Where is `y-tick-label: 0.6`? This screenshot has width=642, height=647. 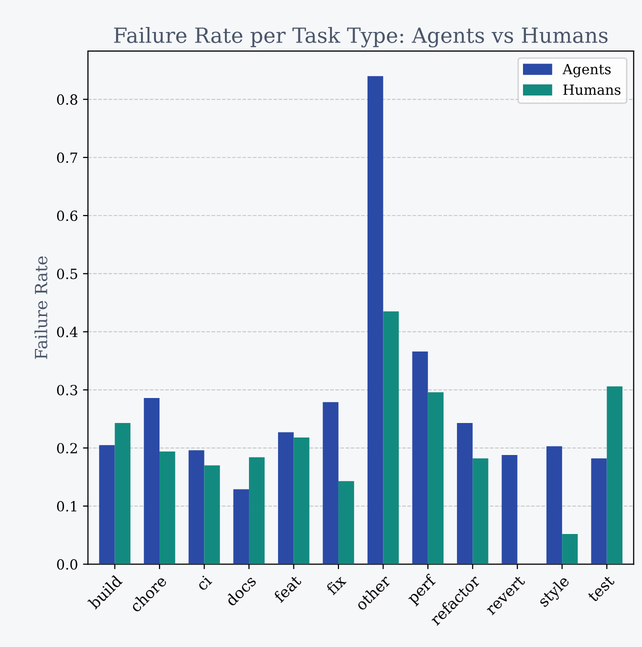
y-tick-label: 0.6 is located at coordinates (67, 216).